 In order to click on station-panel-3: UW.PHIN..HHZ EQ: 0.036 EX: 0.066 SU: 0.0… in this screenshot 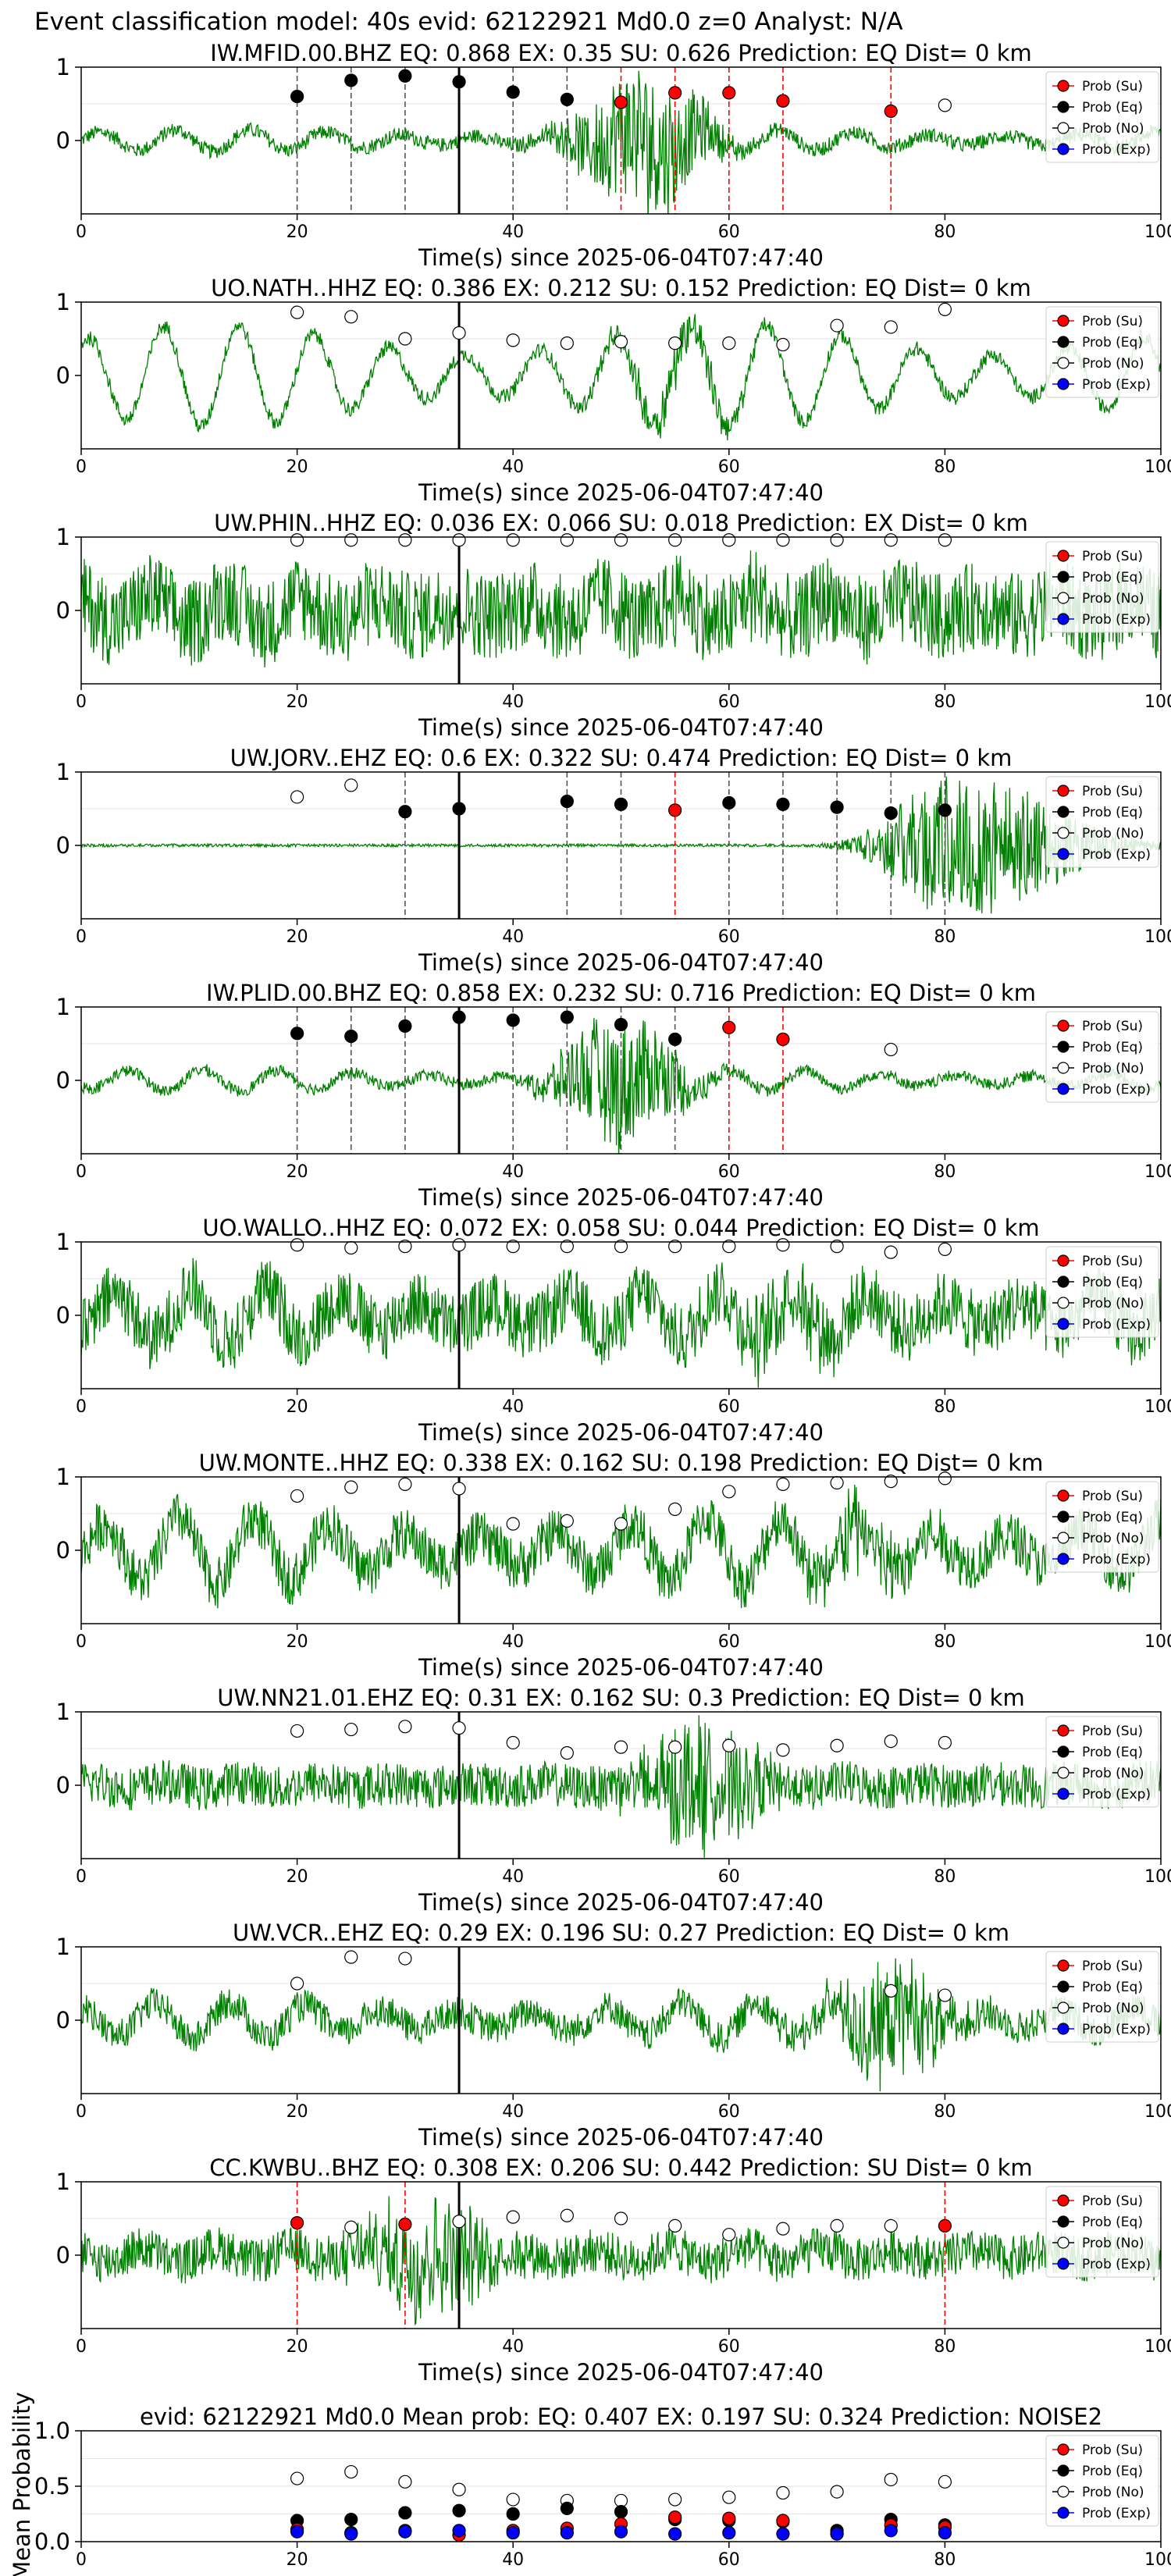, I will do `click(613, 625)`.